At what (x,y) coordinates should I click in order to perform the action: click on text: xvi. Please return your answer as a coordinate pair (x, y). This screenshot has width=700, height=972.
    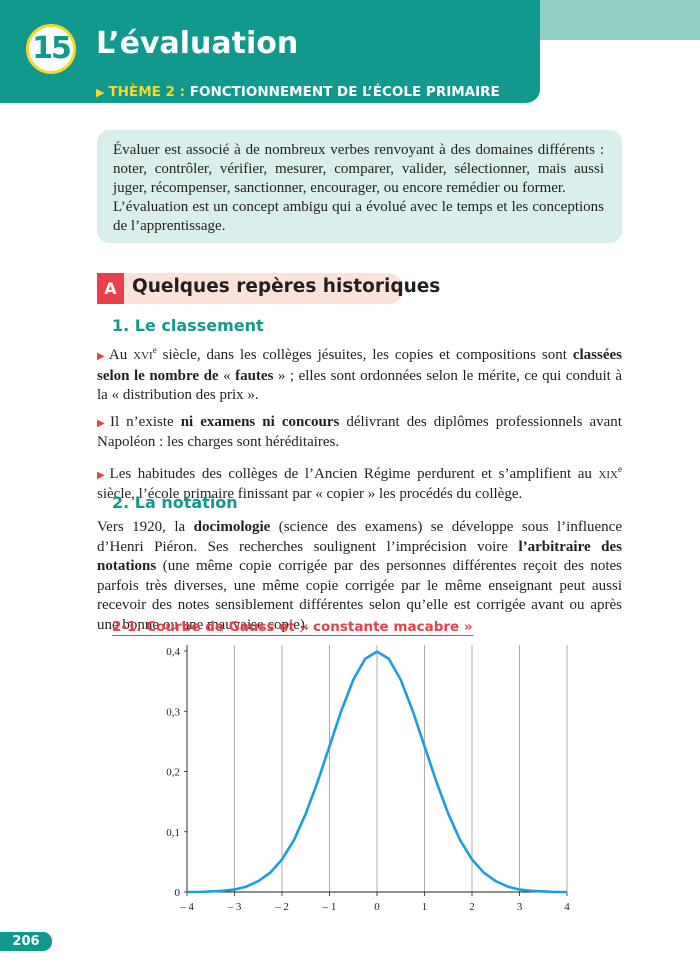
    Looking at the image, I should click on (143, 355).